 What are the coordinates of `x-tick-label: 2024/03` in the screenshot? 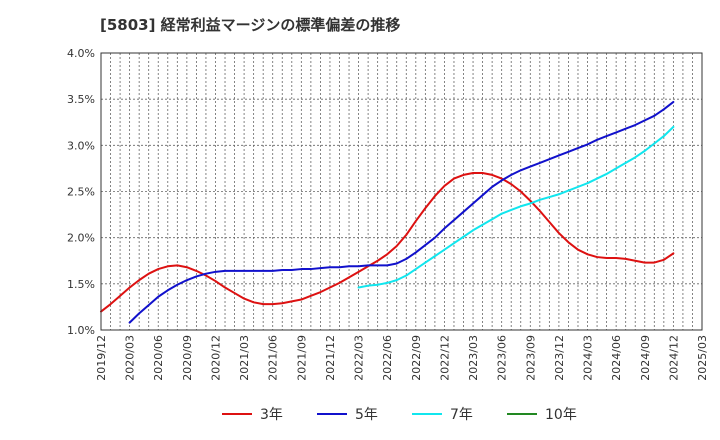 It's located at (588, 358).